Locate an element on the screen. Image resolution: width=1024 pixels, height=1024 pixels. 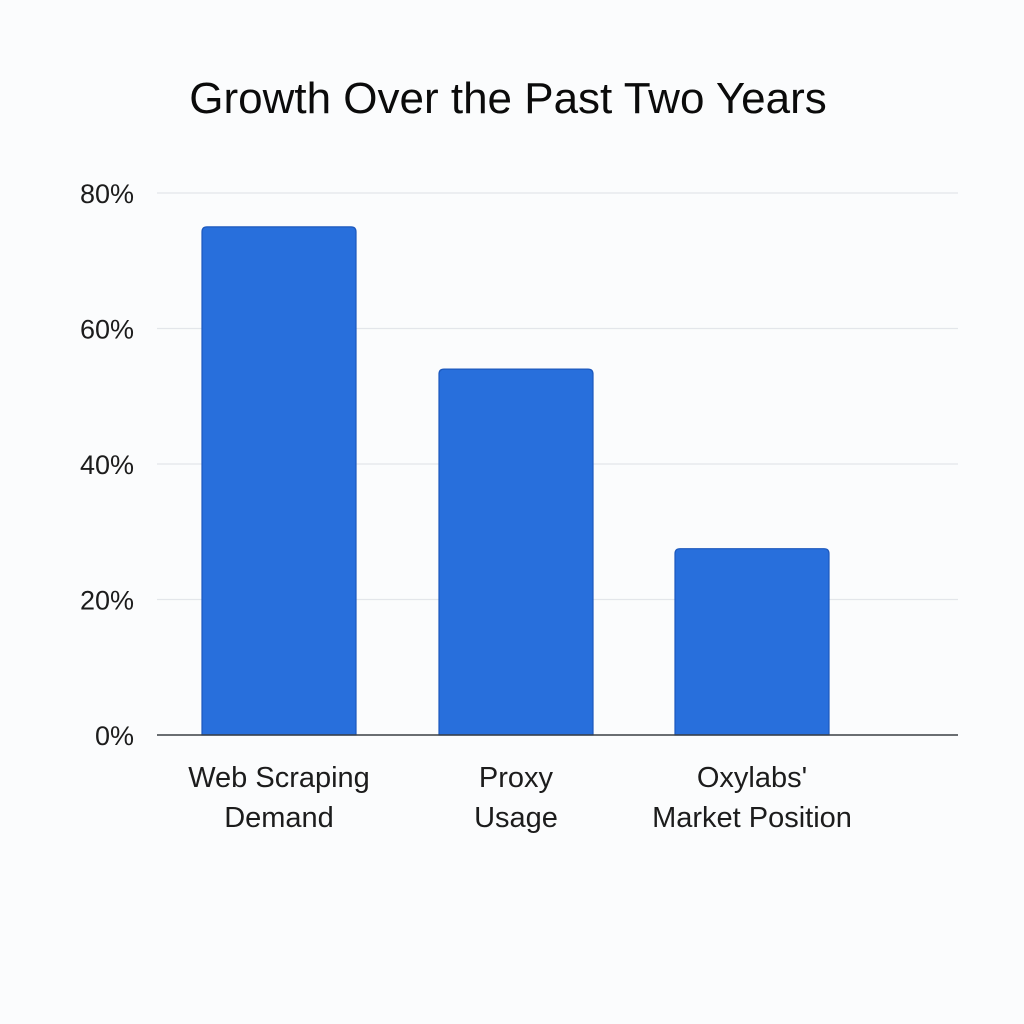
y-axis-ticks: 0% 20% 40% 60% 80% is located at coordinates (107, 465).